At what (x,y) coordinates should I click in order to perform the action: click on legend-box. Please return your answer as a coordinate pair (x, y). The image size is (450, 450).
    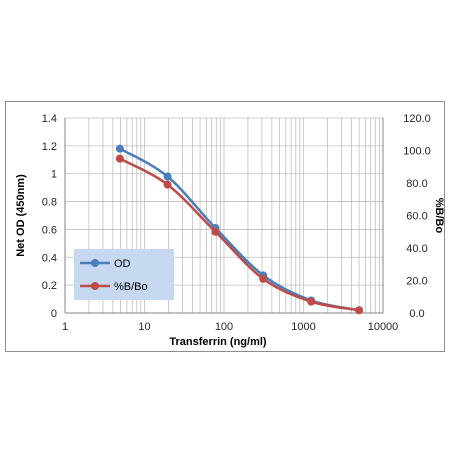
    Looking at the image, I should click on (124, 274).